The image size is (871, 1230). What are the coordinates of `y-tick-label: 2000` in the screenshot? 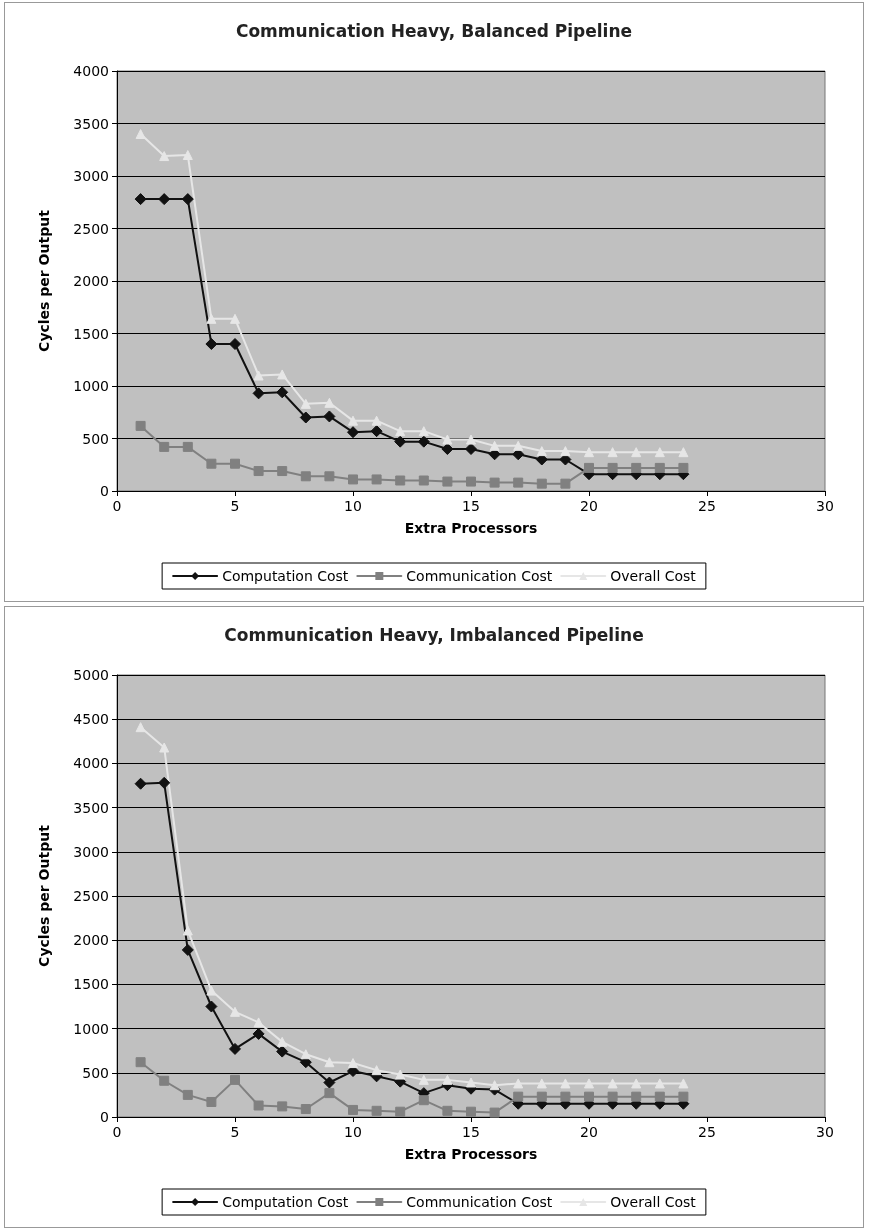 It's located at (91, 940).